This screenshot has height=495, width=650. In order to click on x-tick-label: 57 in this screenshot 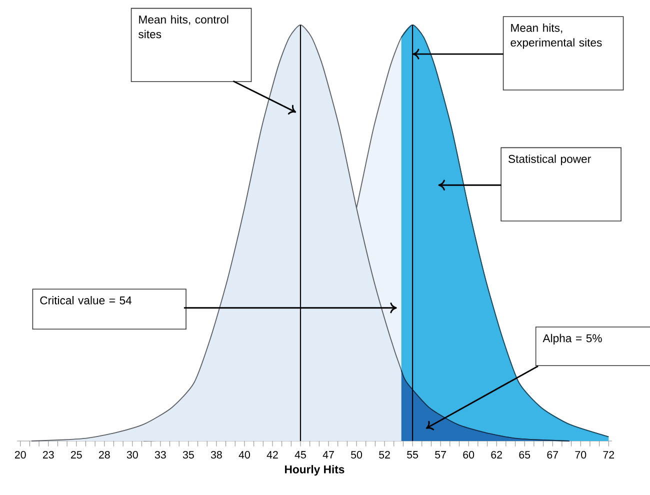, I will do `click(440, 454)`.